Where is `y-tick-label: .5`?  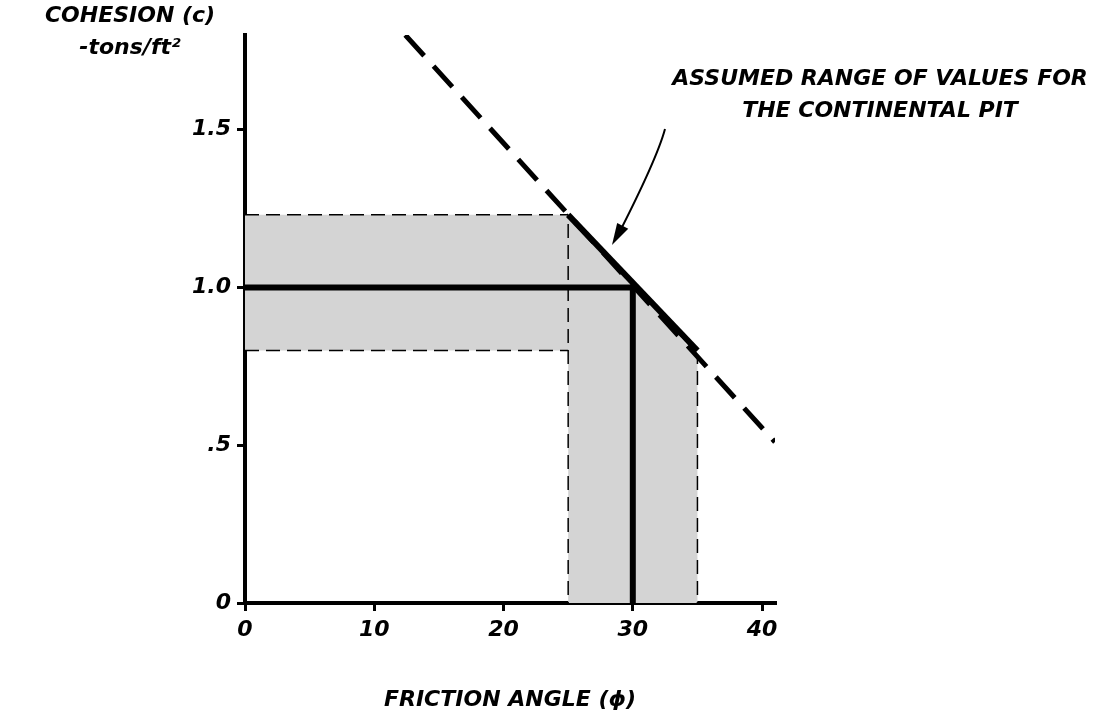
y-tick-label: .5 is located at coordinates (219, 443).